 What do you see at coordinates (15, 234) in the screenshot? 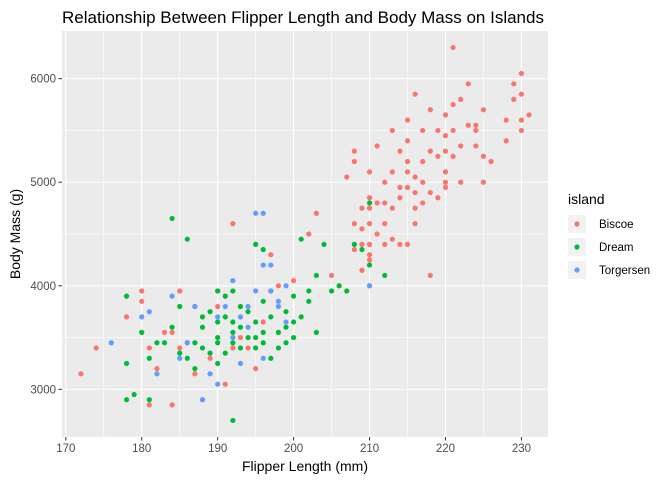
I see `y-axis-title: Body Mass (g)` at bounding box center [15, 234].